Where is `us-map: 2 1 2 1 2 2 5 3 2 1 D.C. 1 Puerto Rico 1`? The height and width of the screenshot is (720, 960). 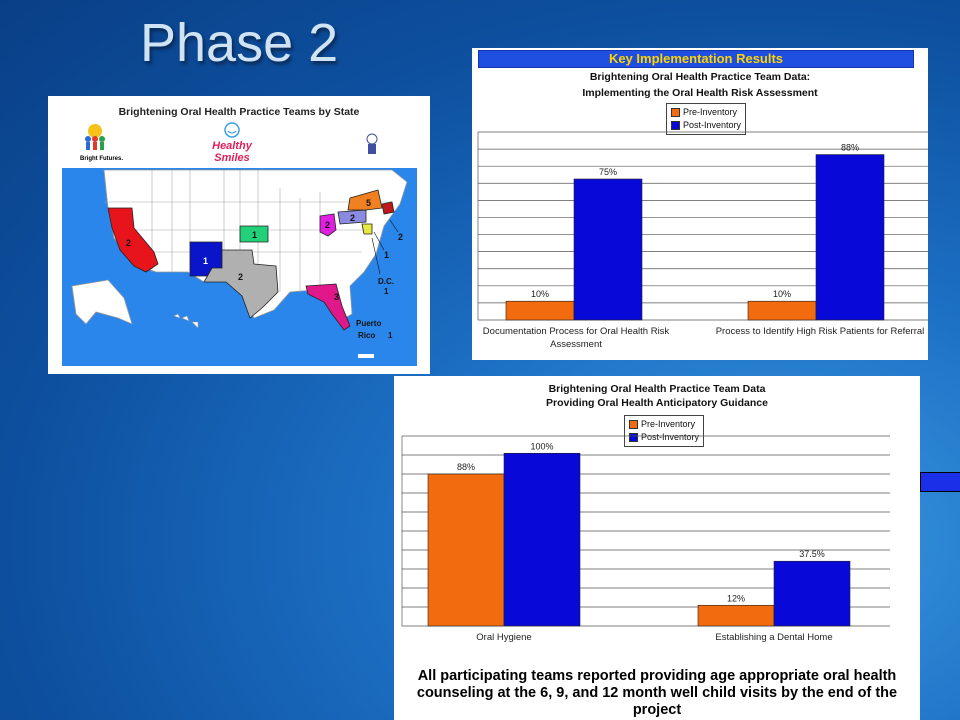 us-map: 2 1 2 1 2 2 5 3 2 1 D.C. 1 Puerto Rico 1 is located at coordinates (239, 267).